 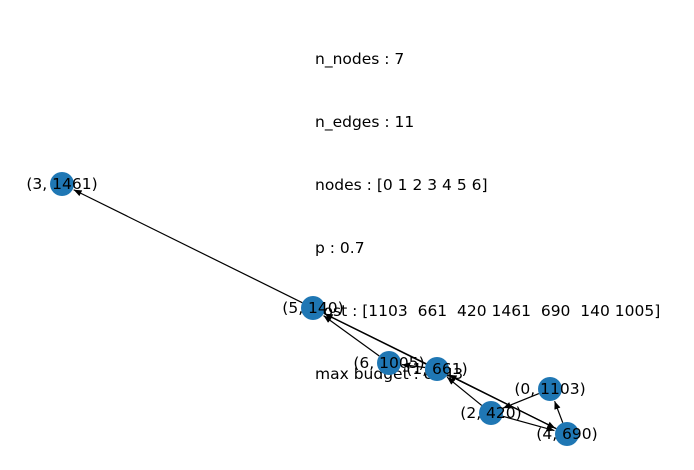 What do you see at coordinates (340, 248) in the screenshot?
I see `info-p: p : 0.7` at bounding box center [340, 248].